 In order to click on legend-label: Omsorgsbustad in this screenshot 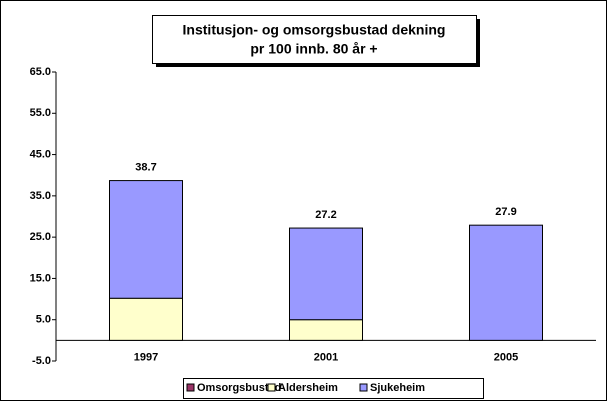, I will do `click(239, 388)`.